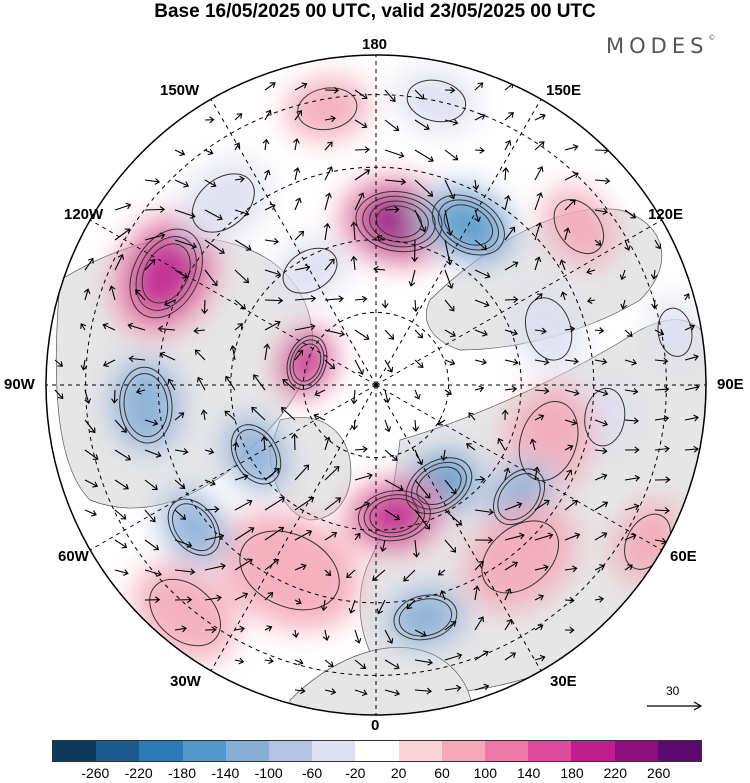 The height and width of the screenshot is (783, 750). I want to click on meridian-line, so click(458, 528).